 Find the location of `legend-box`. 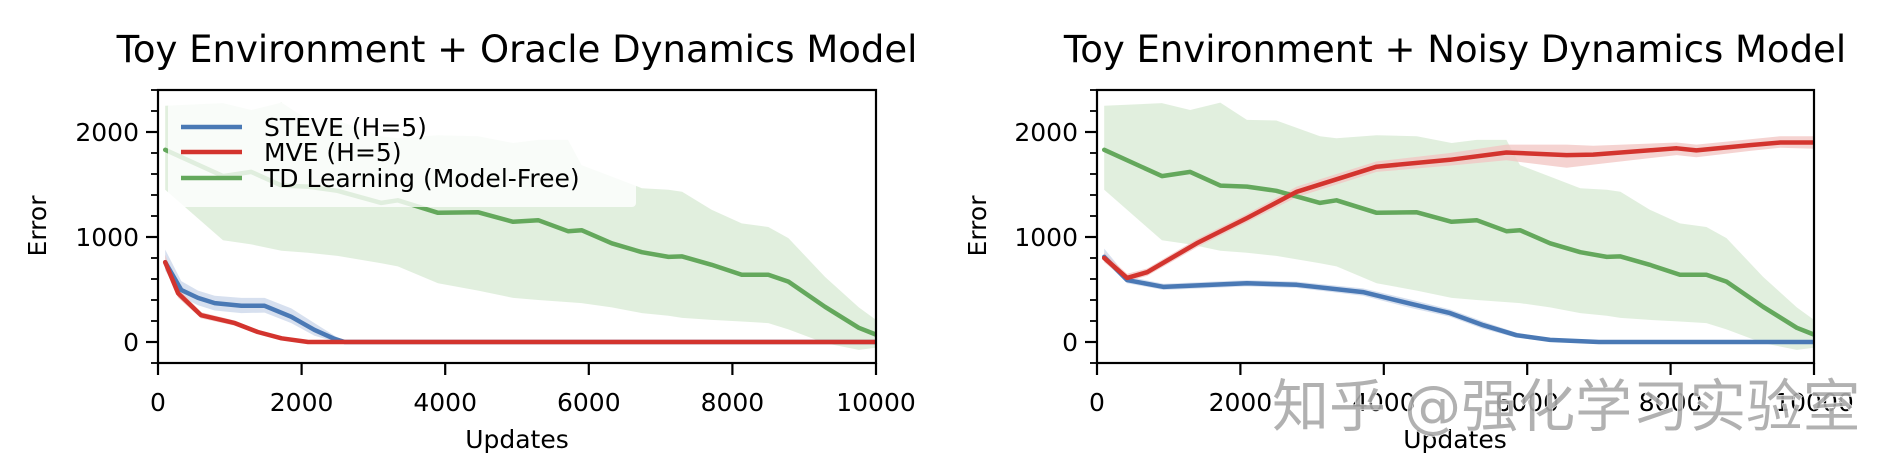

legend-box is located at coordinates (402, 155).